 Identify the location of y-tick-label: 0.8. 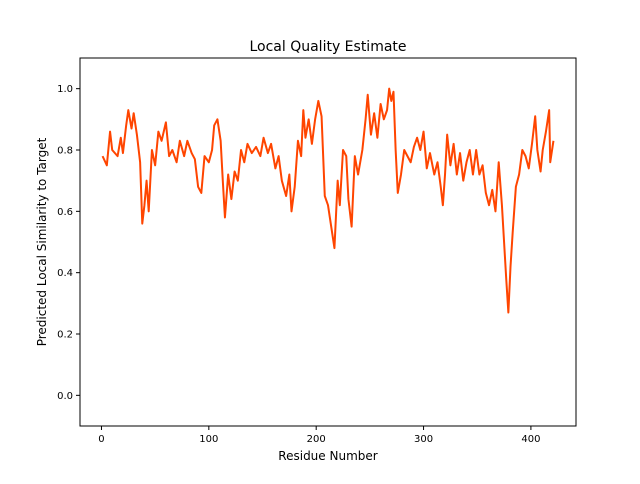
(65, 151).